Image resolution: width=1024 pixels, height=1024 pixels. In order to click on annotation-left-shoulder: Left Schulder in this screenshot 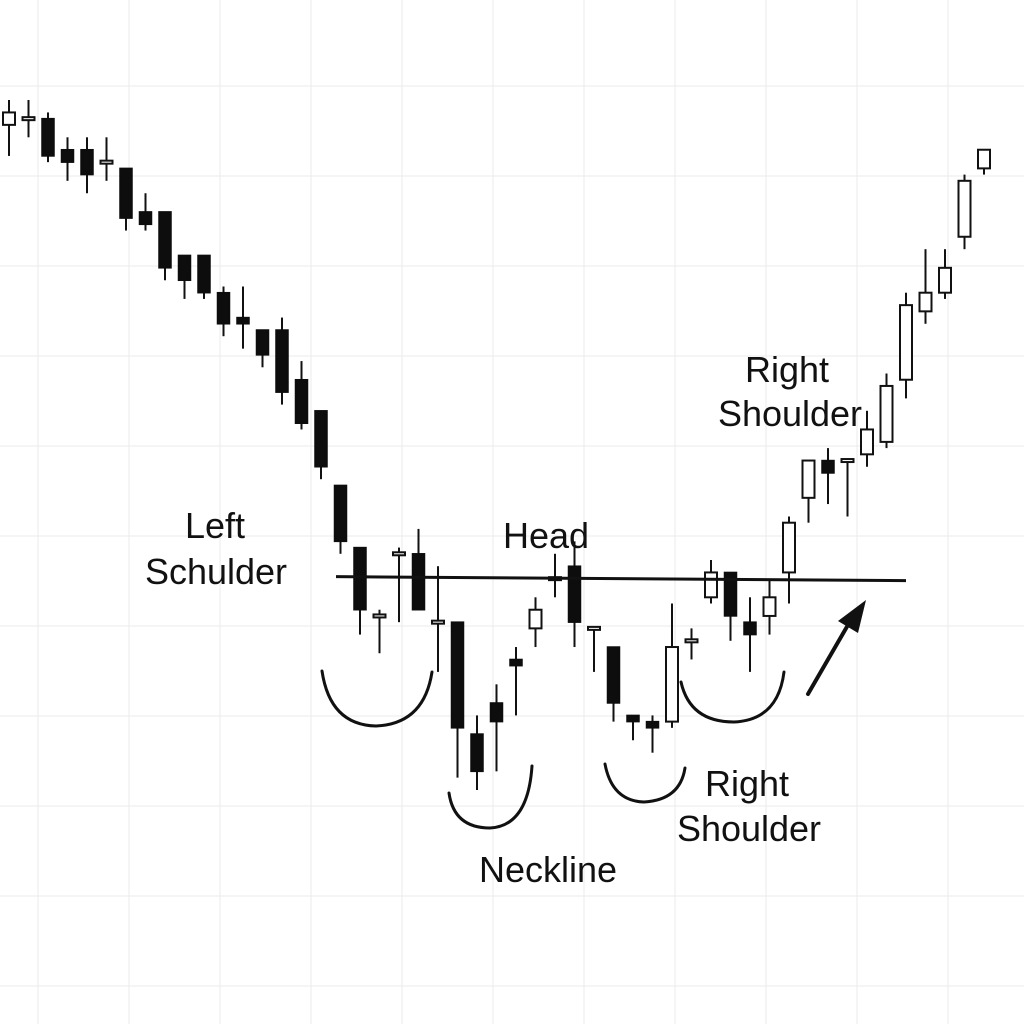, I will do `click(216, 548)`.